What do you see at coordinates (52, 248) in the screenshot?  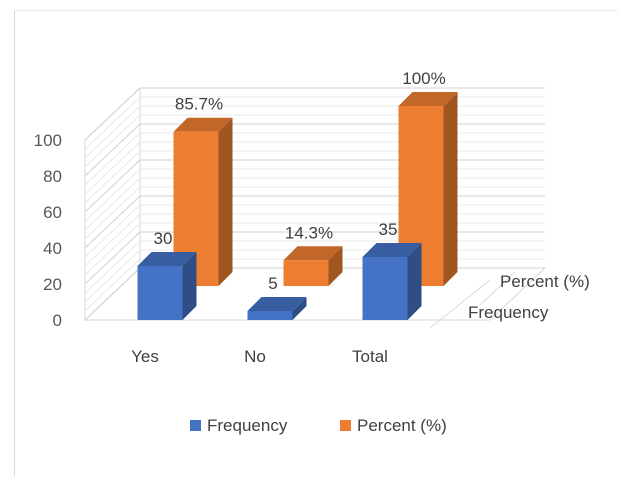 I see `y-tick-label: 40` at bounding box center [52, 248].